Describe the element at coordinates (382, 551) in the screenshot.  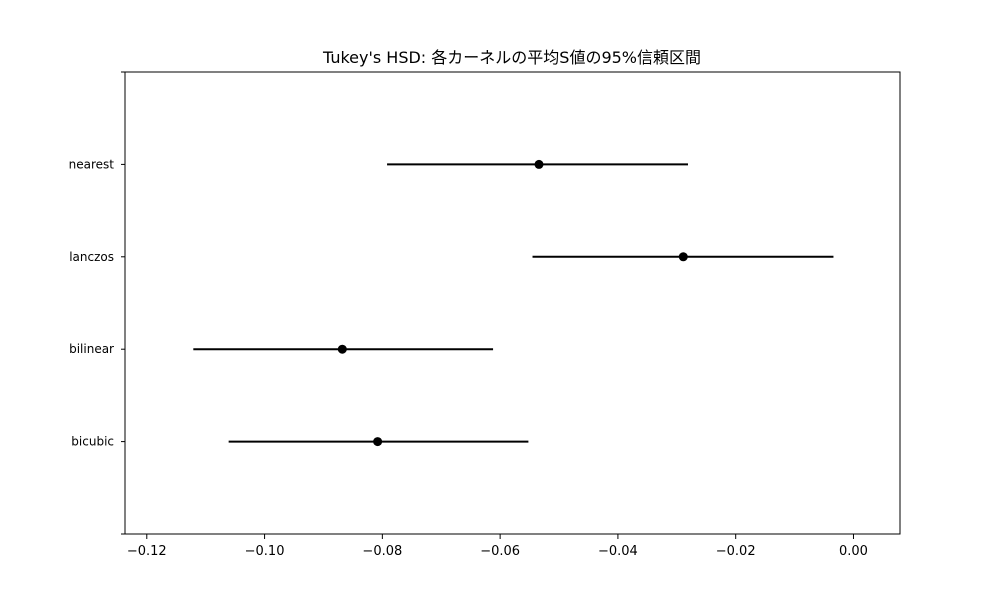
I see `x-tick-label: −0.08` at that location.